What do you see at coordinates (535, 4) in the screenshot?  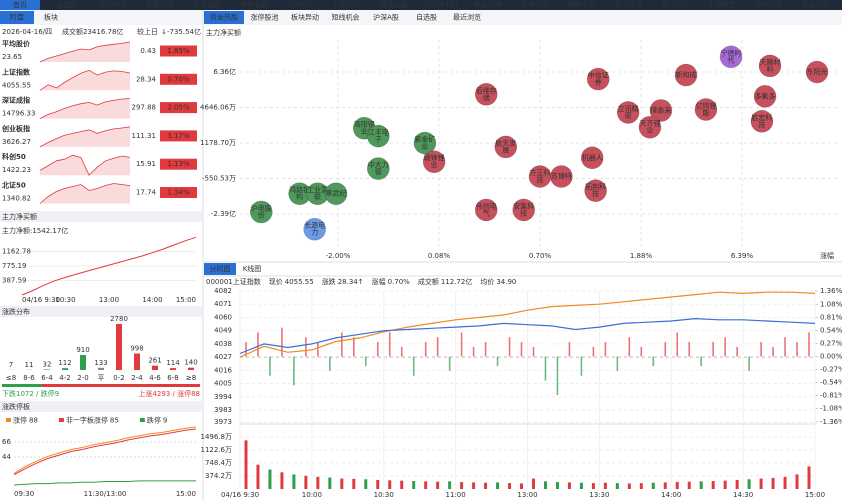 I see `nav-item: 风格轮动` at bounding box center [535, 4].